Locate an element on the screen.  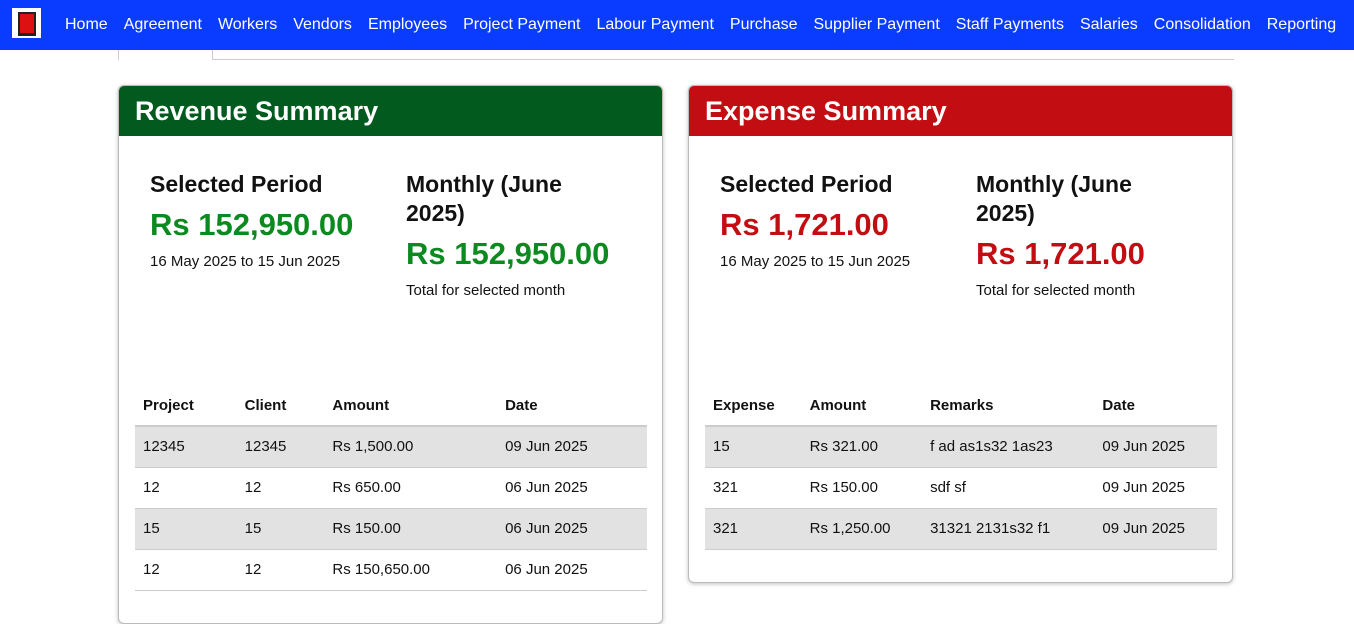
nav-labour-payment: Labour Payment is located at coordinates (655, 24).